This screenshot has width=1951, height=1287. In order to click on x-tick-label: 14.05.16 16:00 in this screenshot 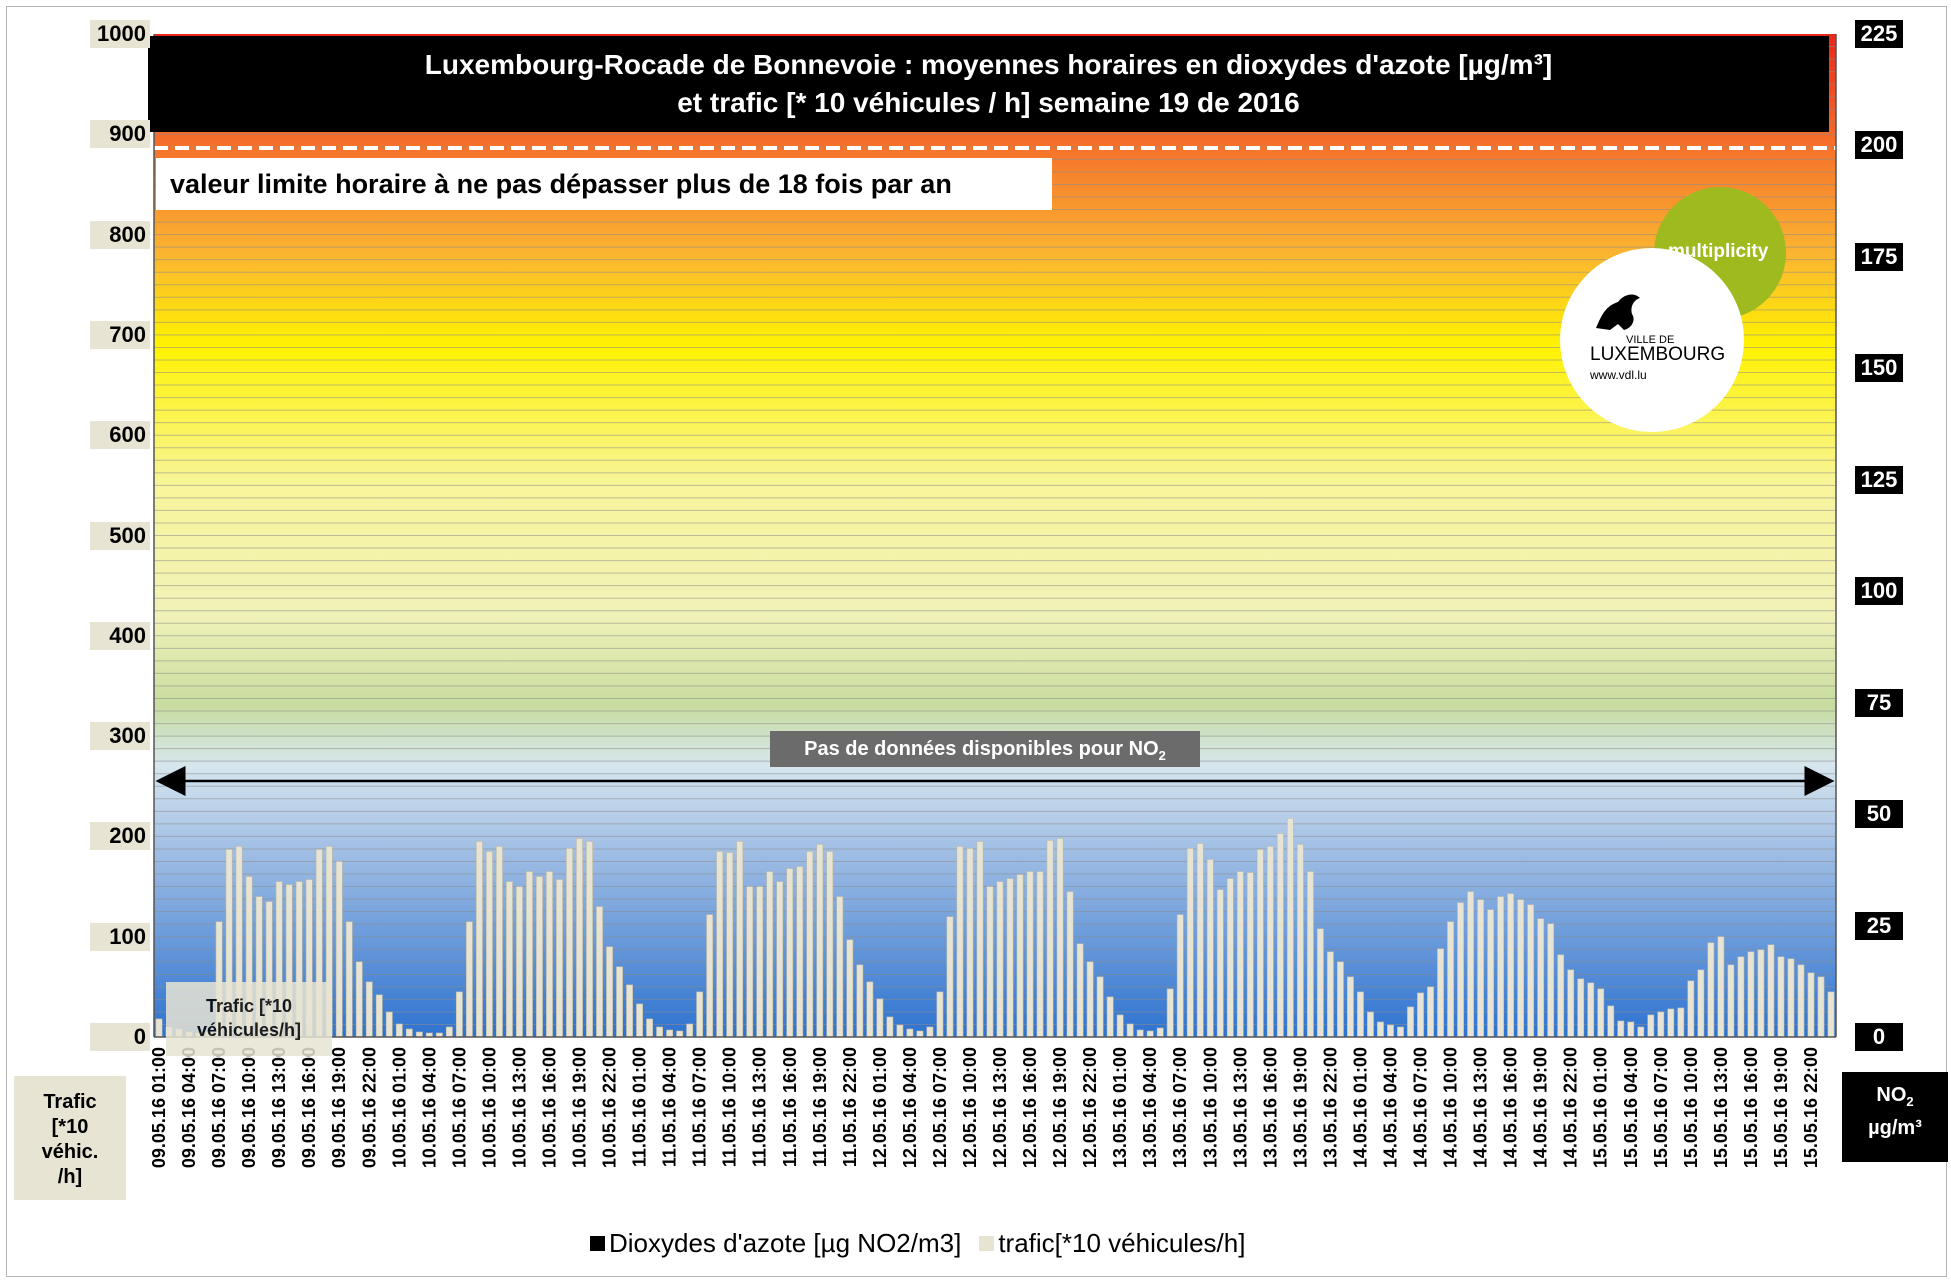, I will do `click(1511, 1107)`.